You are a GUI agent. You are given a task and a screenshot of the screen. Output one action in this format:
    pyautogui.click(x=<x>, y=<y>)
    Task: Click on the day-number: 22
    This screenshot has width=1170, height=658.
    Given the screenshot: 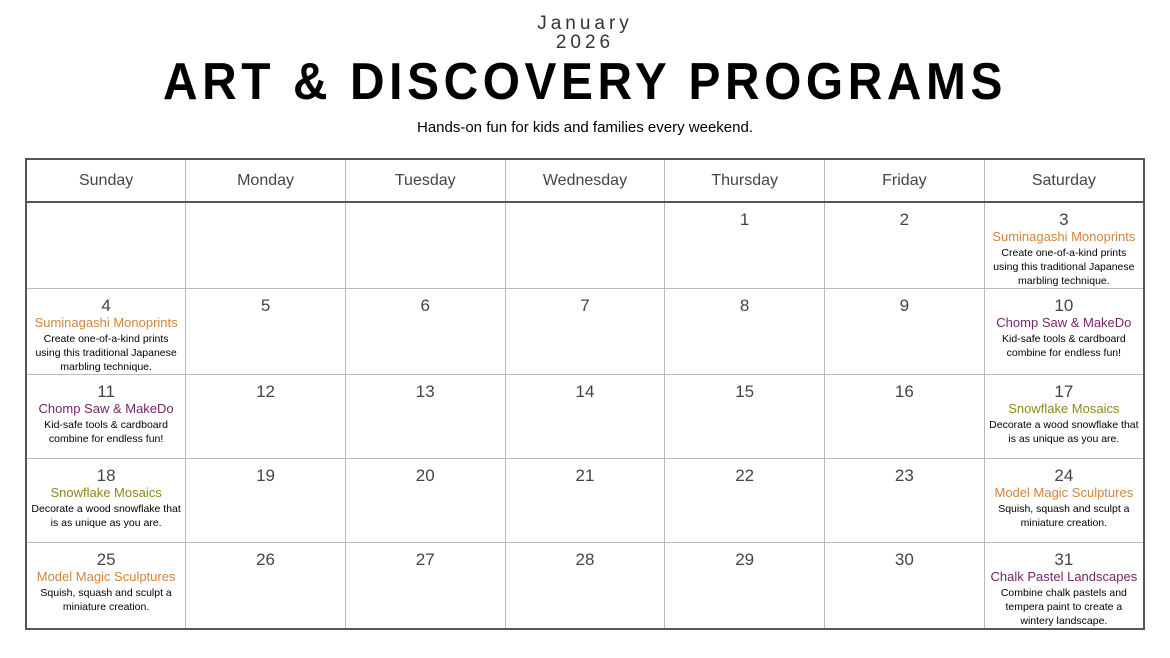 What is the action you would take?
    pyautogui.click(x=745, y=475)
    